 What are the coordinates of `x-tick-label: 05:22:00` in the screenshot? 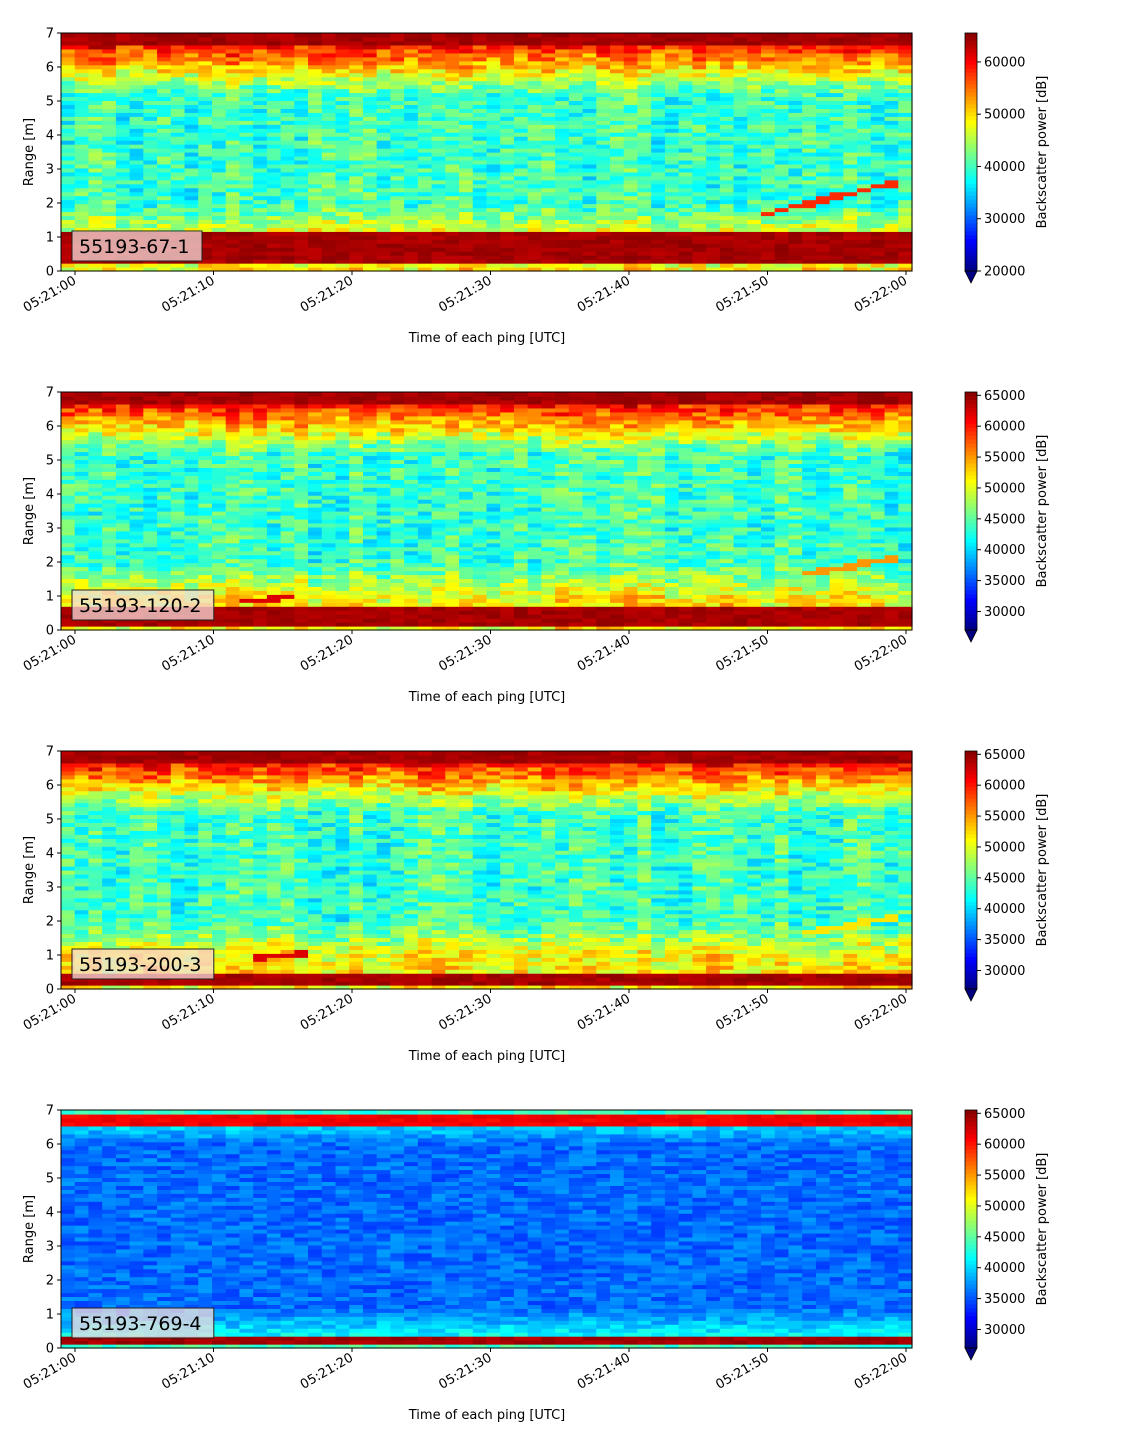 It's located at (881, 294).